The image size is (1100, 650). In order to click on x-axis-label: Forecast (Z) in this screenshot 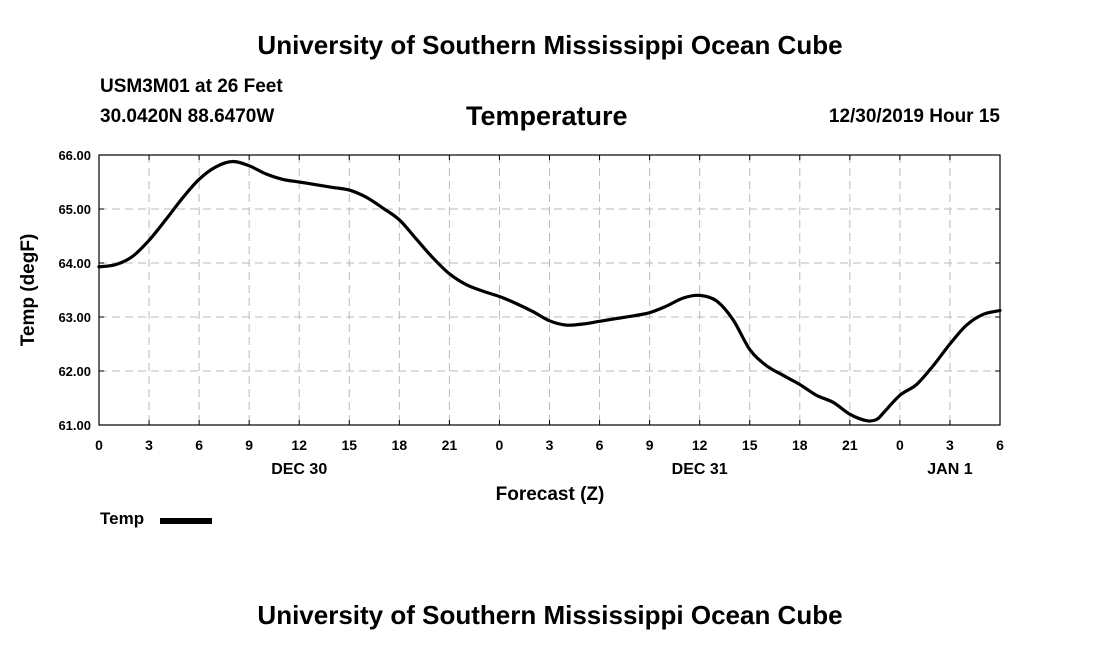, I will do `click(550, 494)`.